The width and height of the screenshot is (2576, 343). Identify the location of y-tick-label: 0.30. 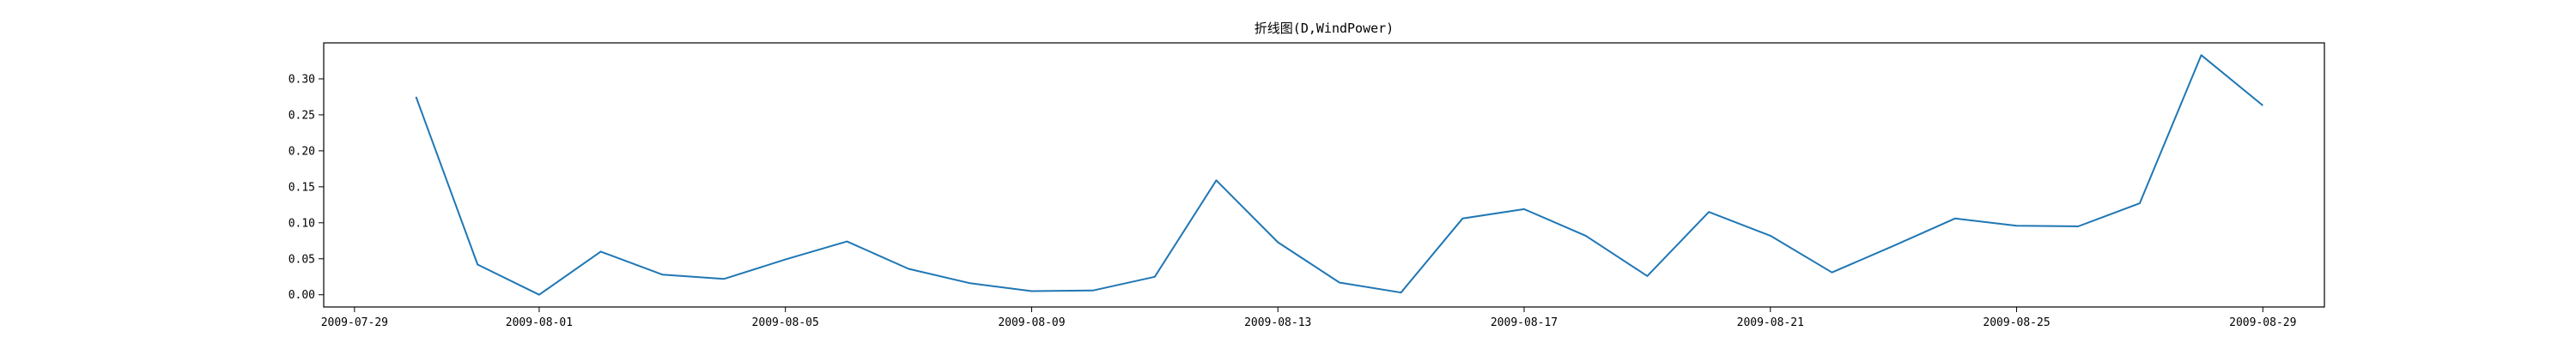
(302, 79).